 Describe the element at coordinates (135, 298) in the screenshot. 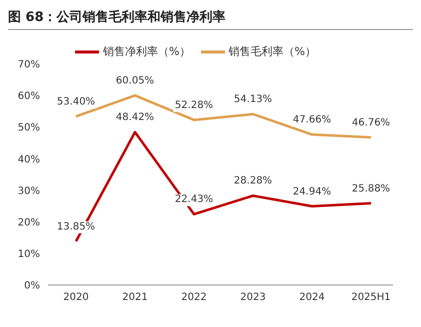

I see `x-tick-label: 2021` at that location.